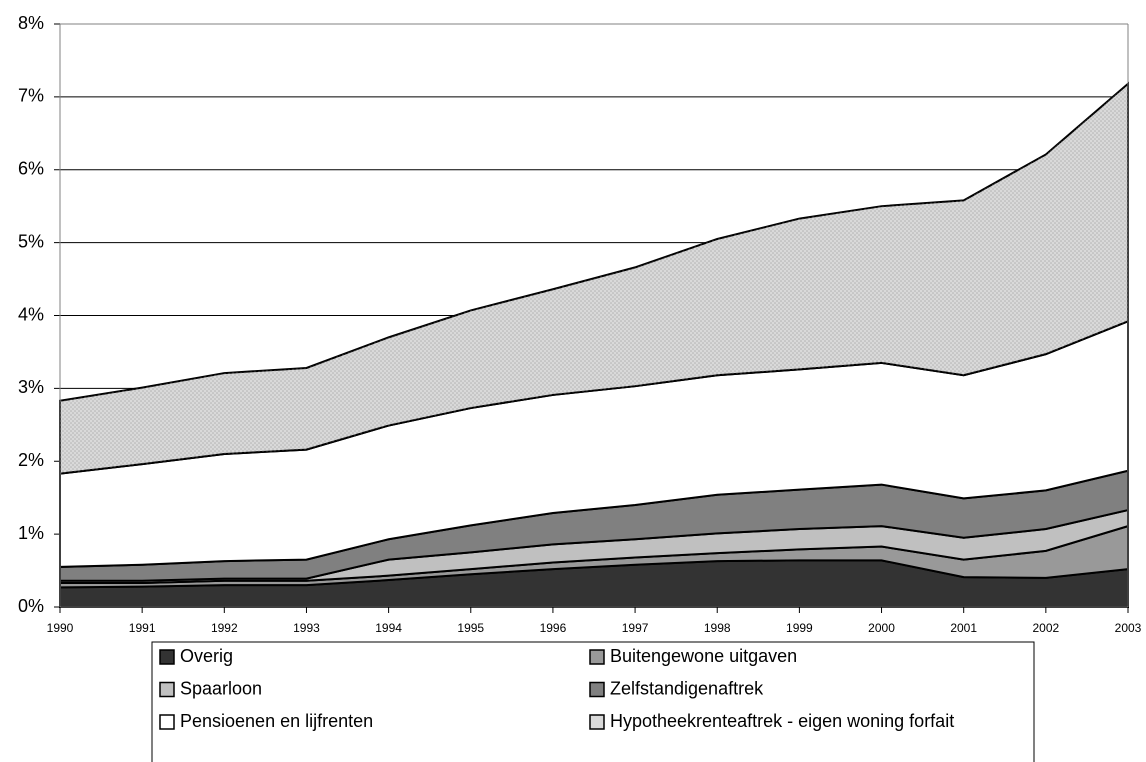  What do you see at coordinates (703, 656) in the screenshot?
I see `legend-label: Buitengewone uitgaven` at bounding box center [703, 656].